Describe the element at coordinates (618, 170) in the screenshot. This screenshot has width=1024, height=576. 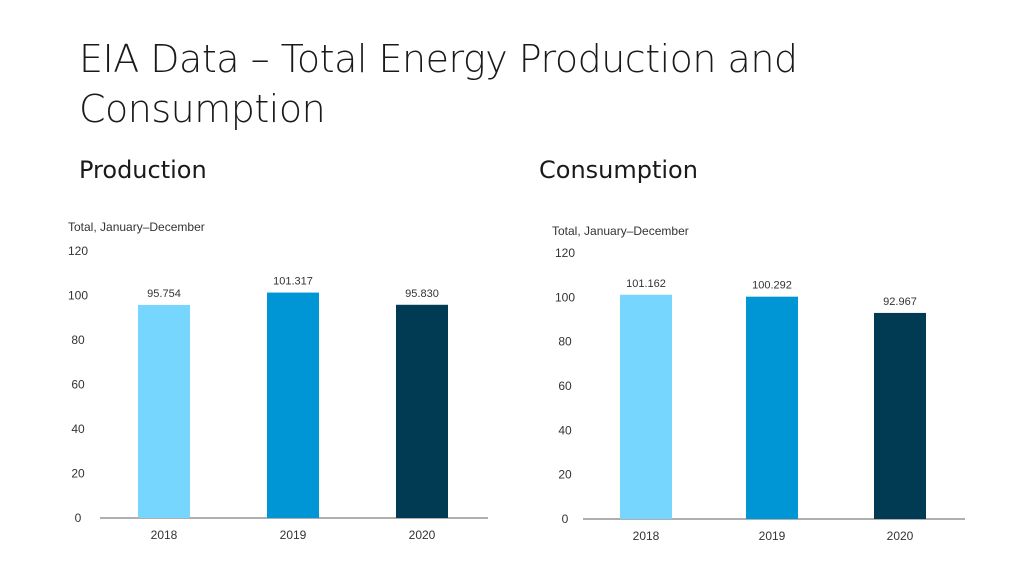
I see `consumption-heading: Consumption` at that location.